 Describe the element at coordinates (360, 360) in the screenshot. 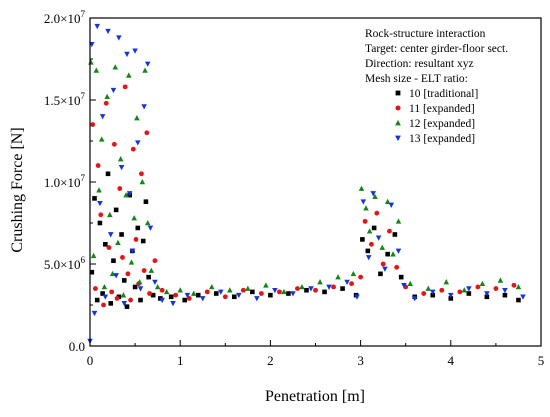

I see `x-tick-label: 3` at that location.